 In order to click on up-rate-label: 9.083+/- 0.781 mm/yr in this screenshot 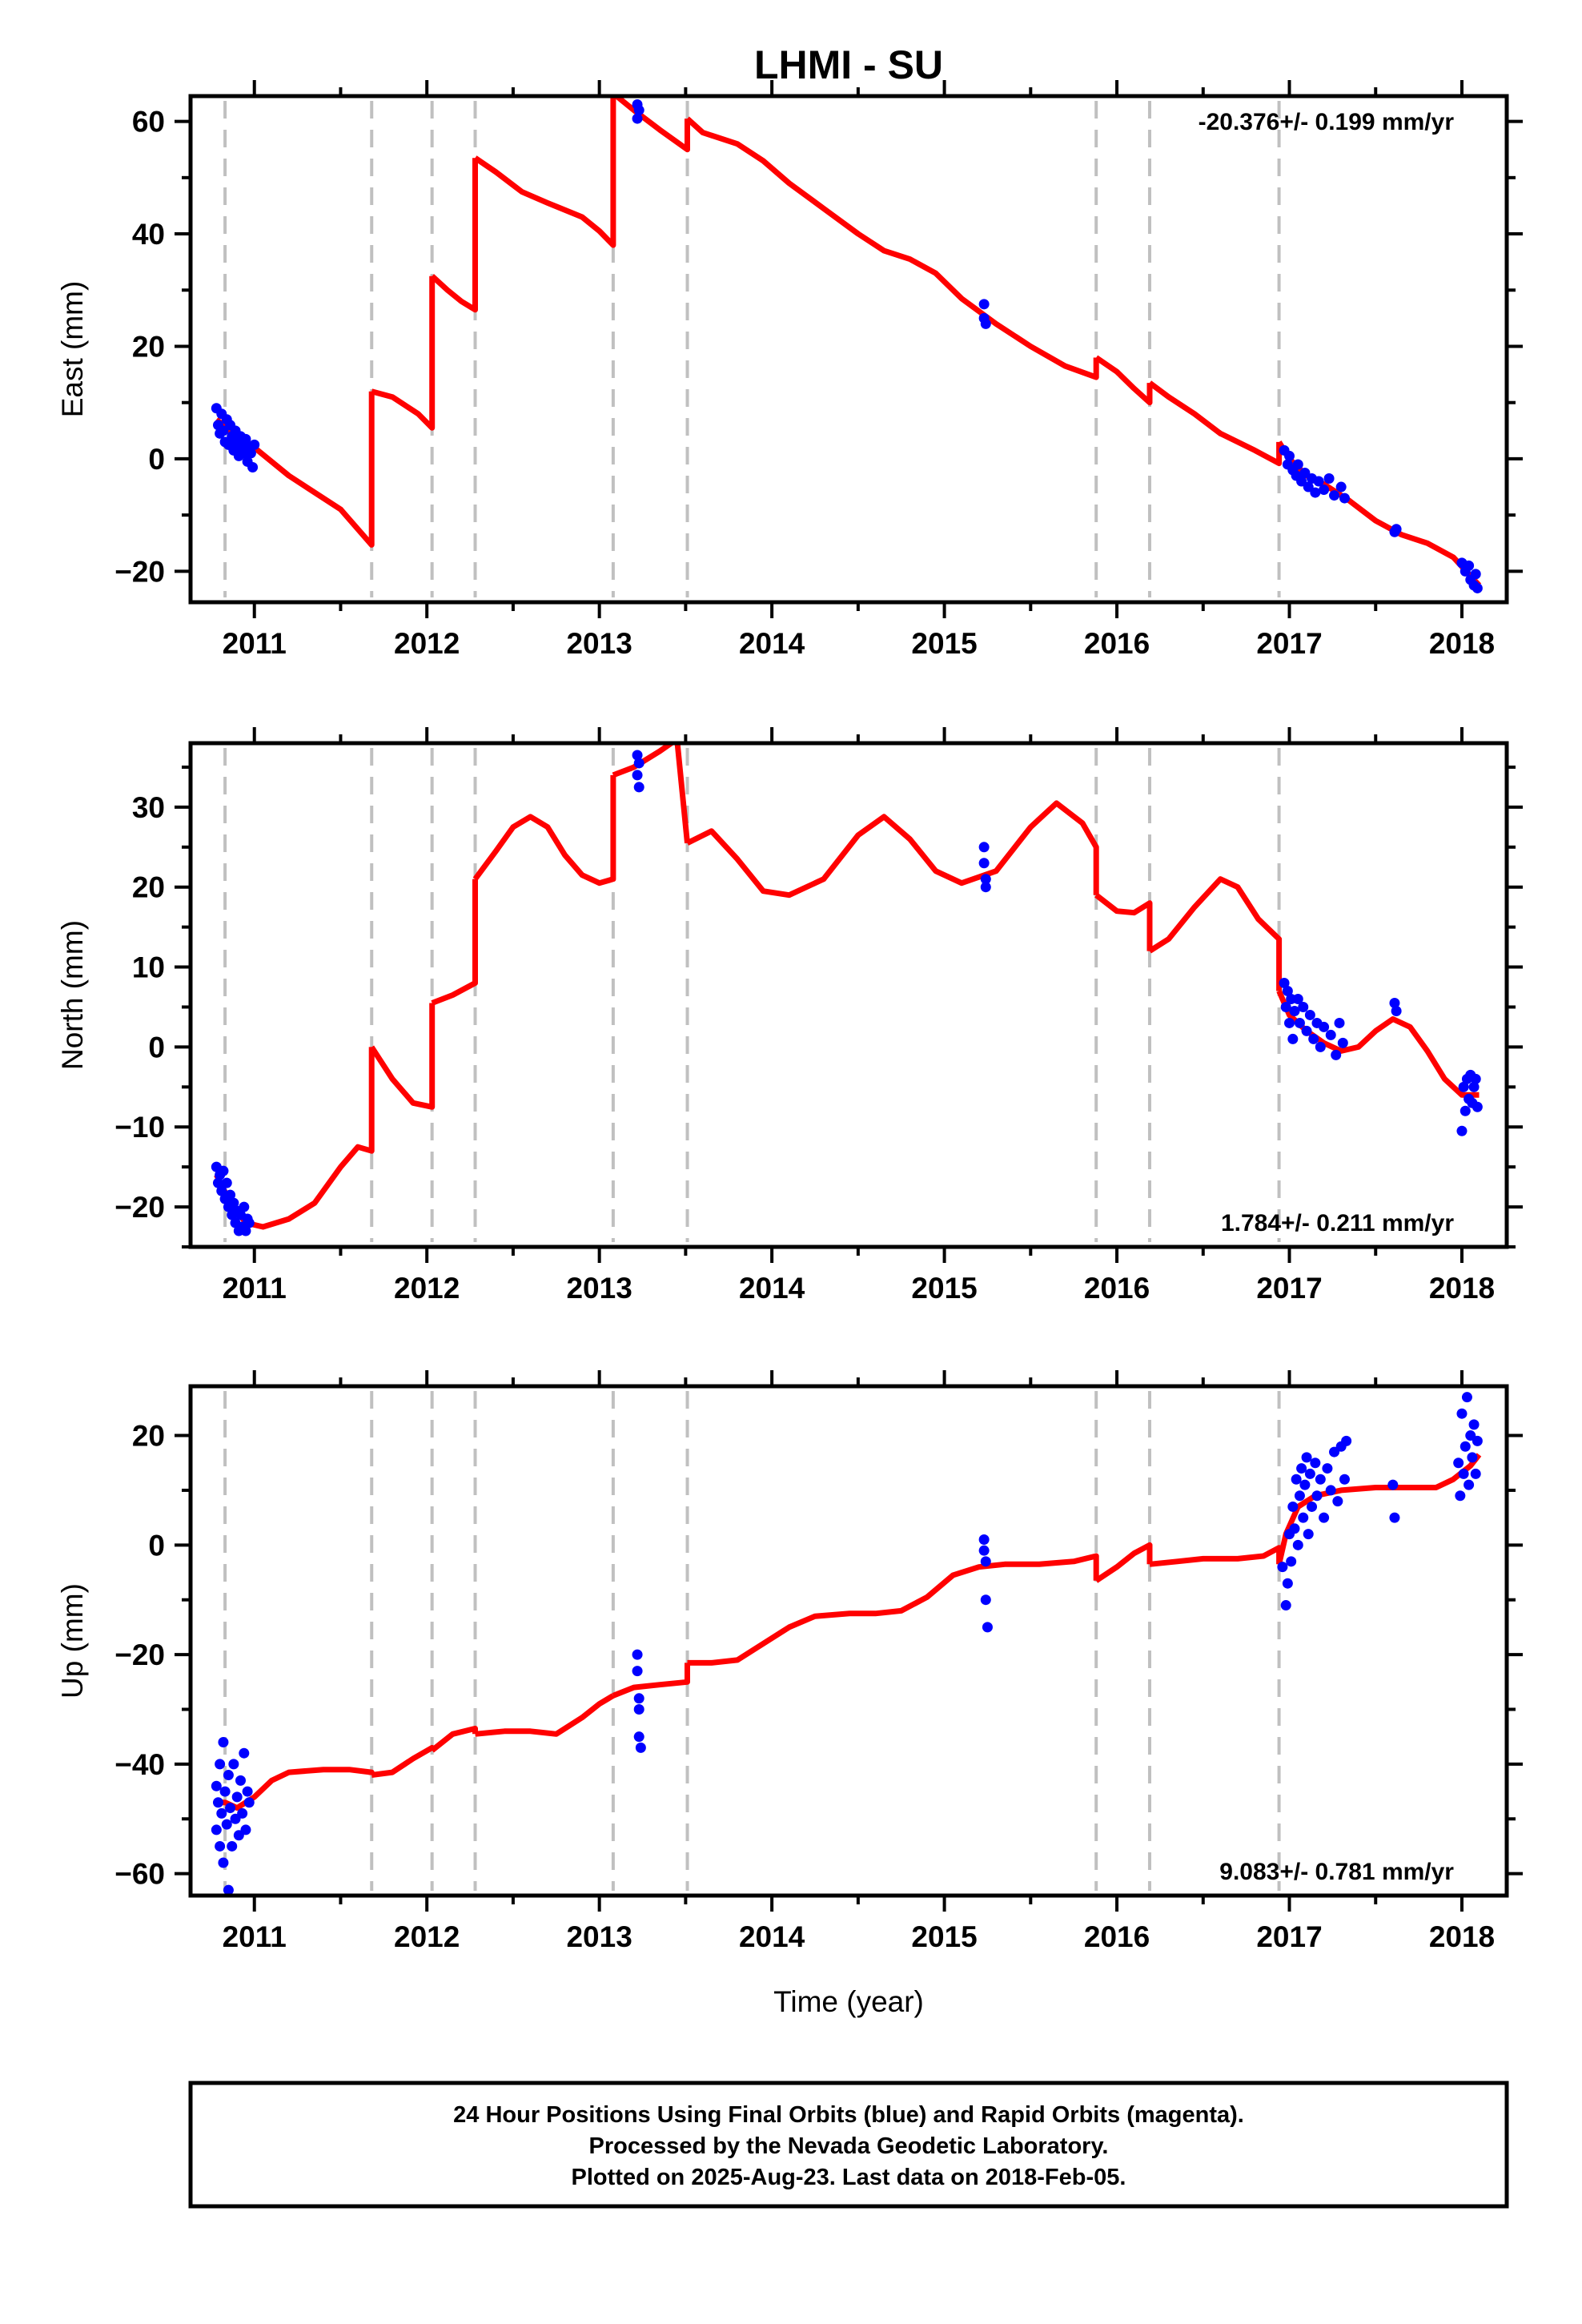, I will do `click(1336, 1872)`.